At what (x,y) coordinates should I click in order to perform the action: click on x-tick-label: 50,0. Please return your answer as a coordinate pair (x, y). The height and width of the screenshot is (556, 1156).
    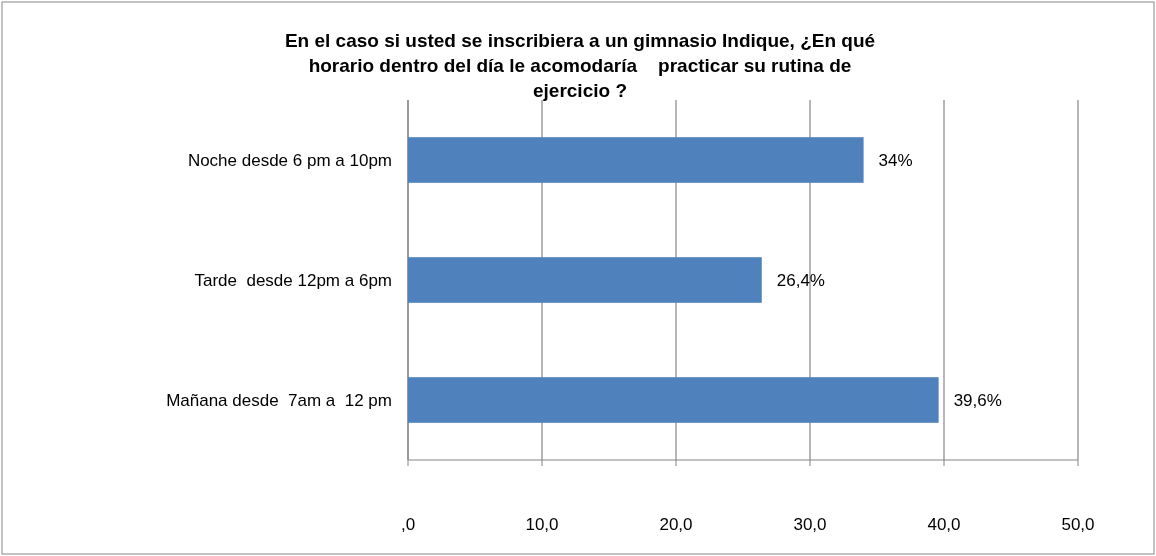
    Looking at the image, I should click on (1078, 524).